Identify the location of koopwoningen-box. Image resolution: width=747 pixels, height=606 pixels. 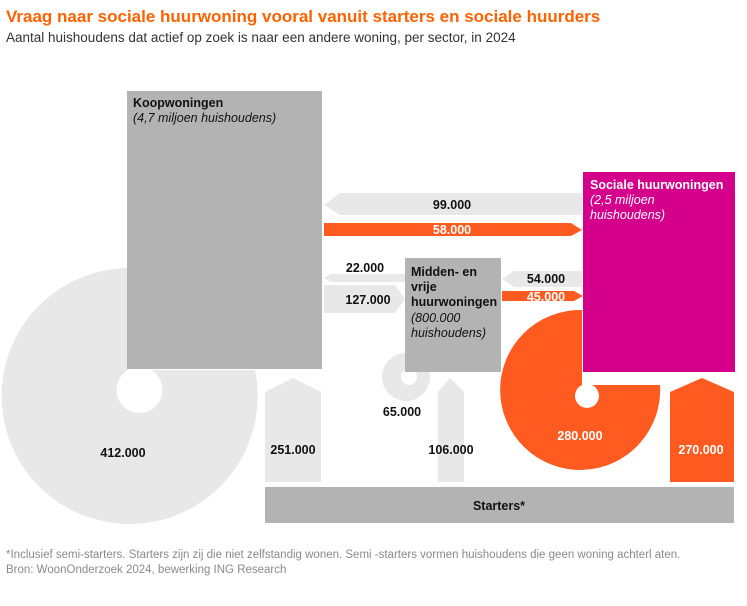
(224, 230).